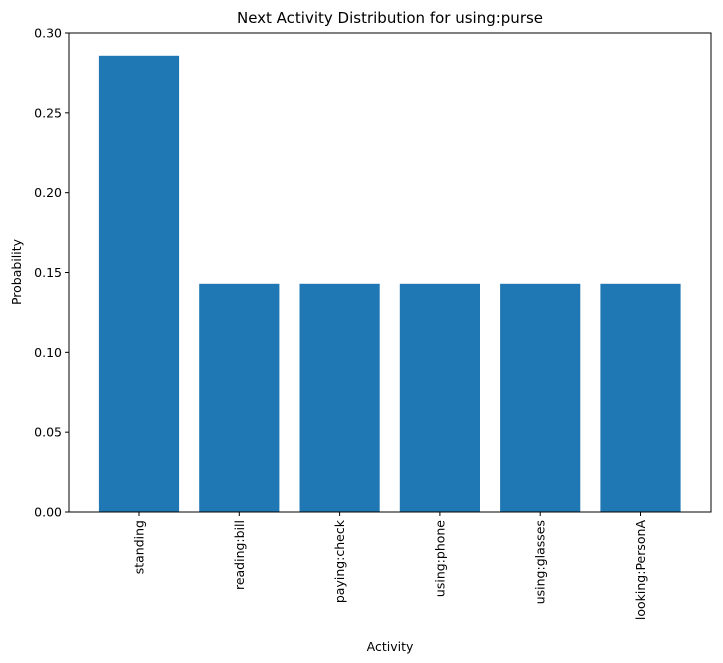 This screenshot has height=663, width=723. I want to click on y-axis-label: Probability, so click(16, 271).